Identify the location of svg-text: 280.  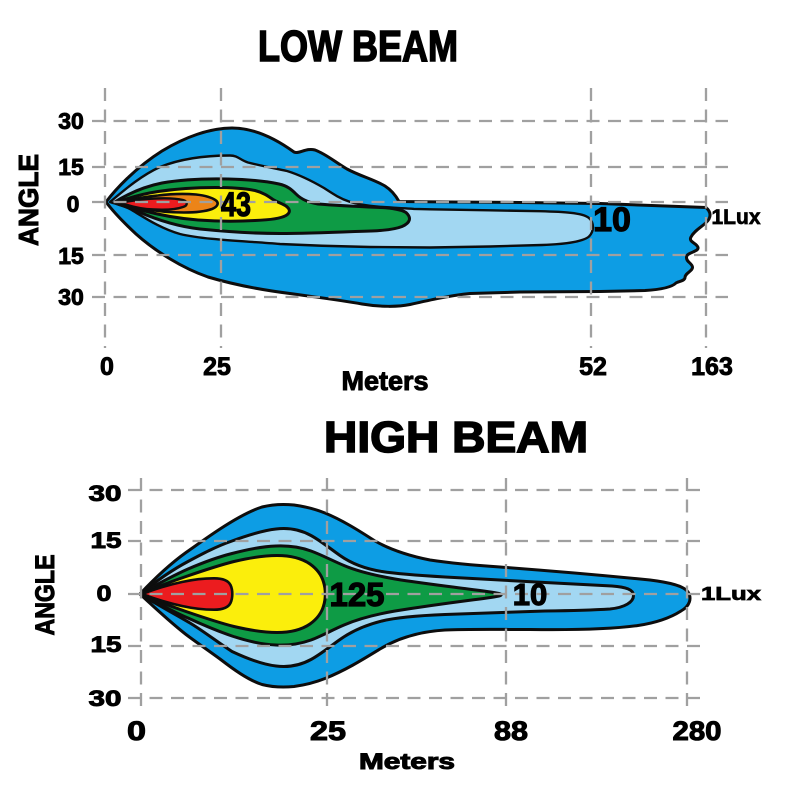
(697, 731).